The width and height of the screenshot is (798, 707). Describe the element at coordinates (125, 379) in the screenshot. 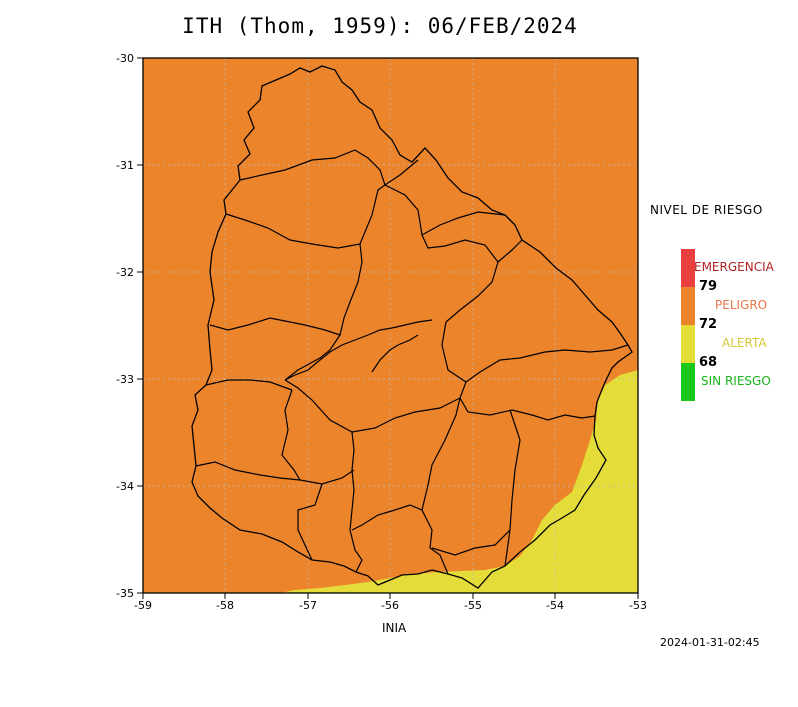

I see `y-tick-label: -33` at that location.